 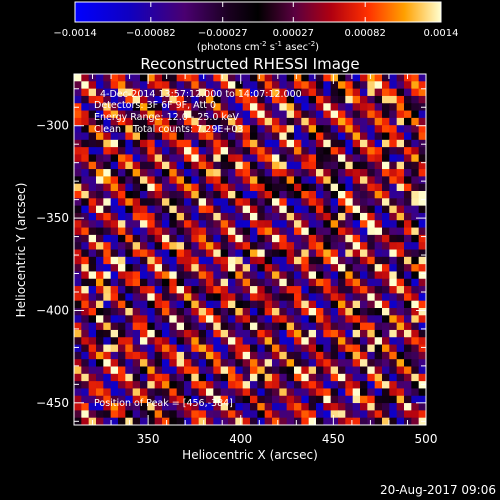 What do you see at coordinates (258, 46) in the screenshot?
I see `colorbar-unit-label: (photons cm-2 s-1 asec-2)` at bounding box center [258, 46].